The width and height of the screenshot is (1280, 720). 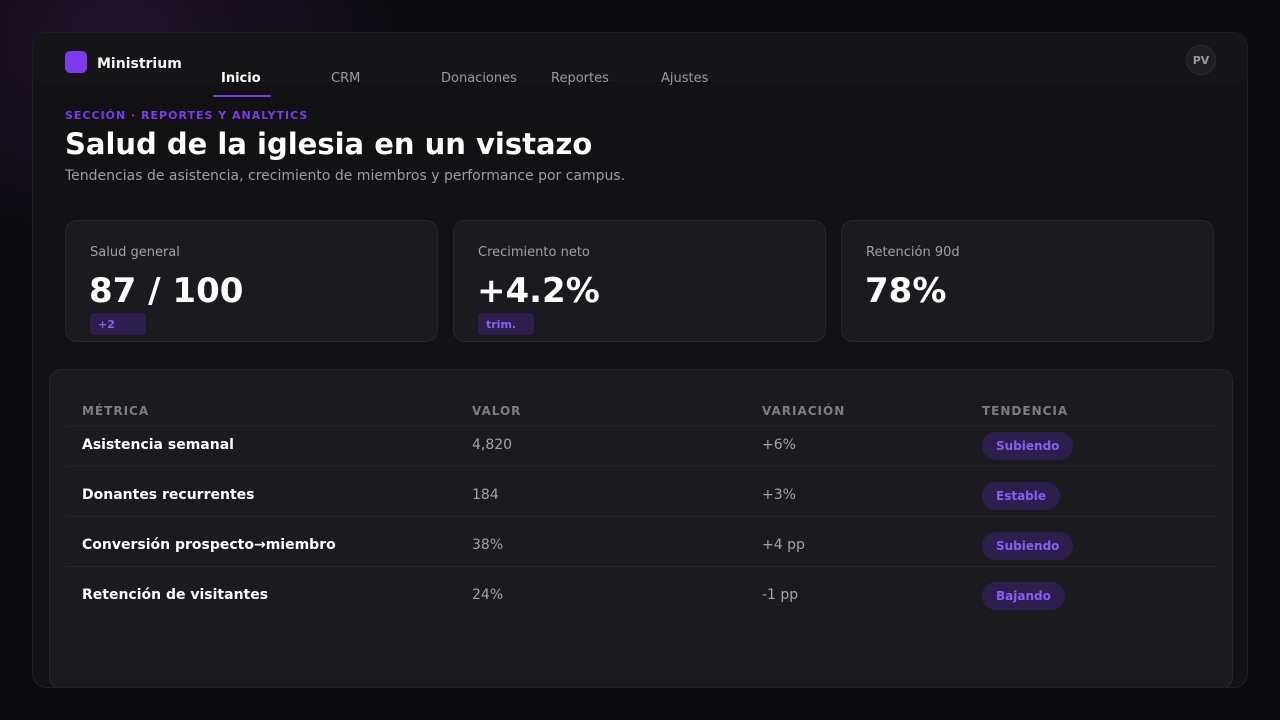 I want to click on kpi-value: 78%, so click(x=906, y=291).